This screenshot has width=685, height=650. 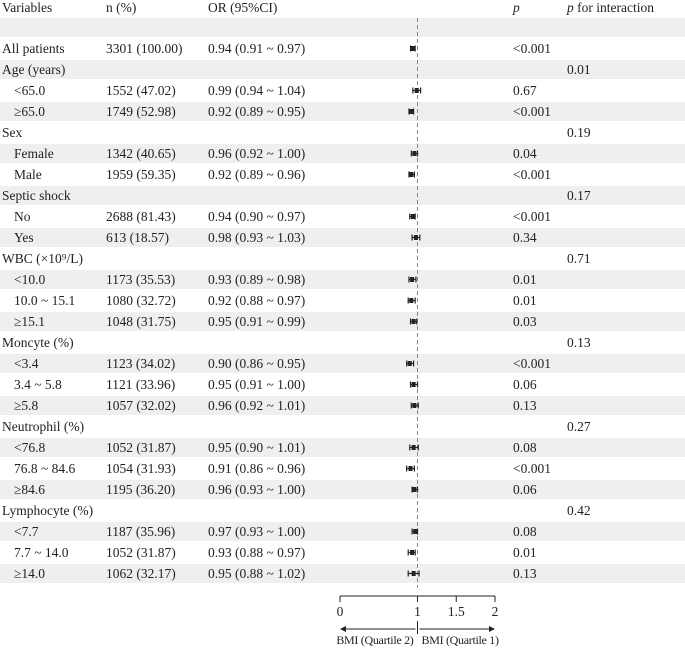 What do you see at coordinates (342, 531) in the screenshot?
I see `table-row: <7.7 1187 (35.96) 0.97 (0.93 ~ 1.00) 0.08` at bounding box center [342, 531].